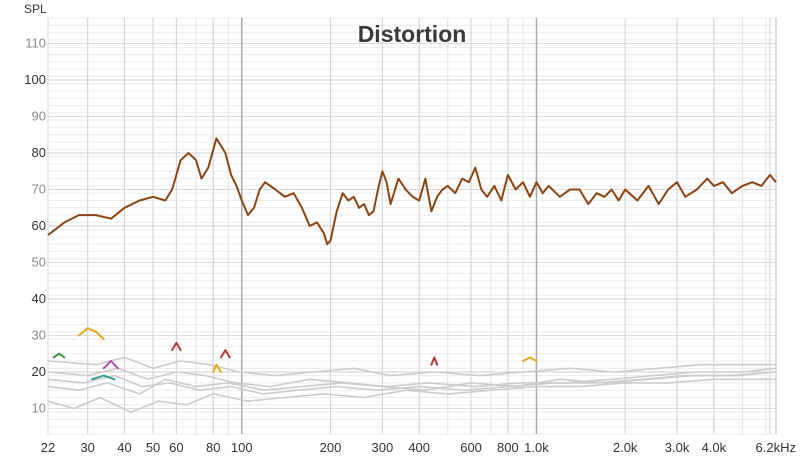  Describe the element at coordinates (39, 116) in the screenshot. I see `y-tick-label: 90` at that location.